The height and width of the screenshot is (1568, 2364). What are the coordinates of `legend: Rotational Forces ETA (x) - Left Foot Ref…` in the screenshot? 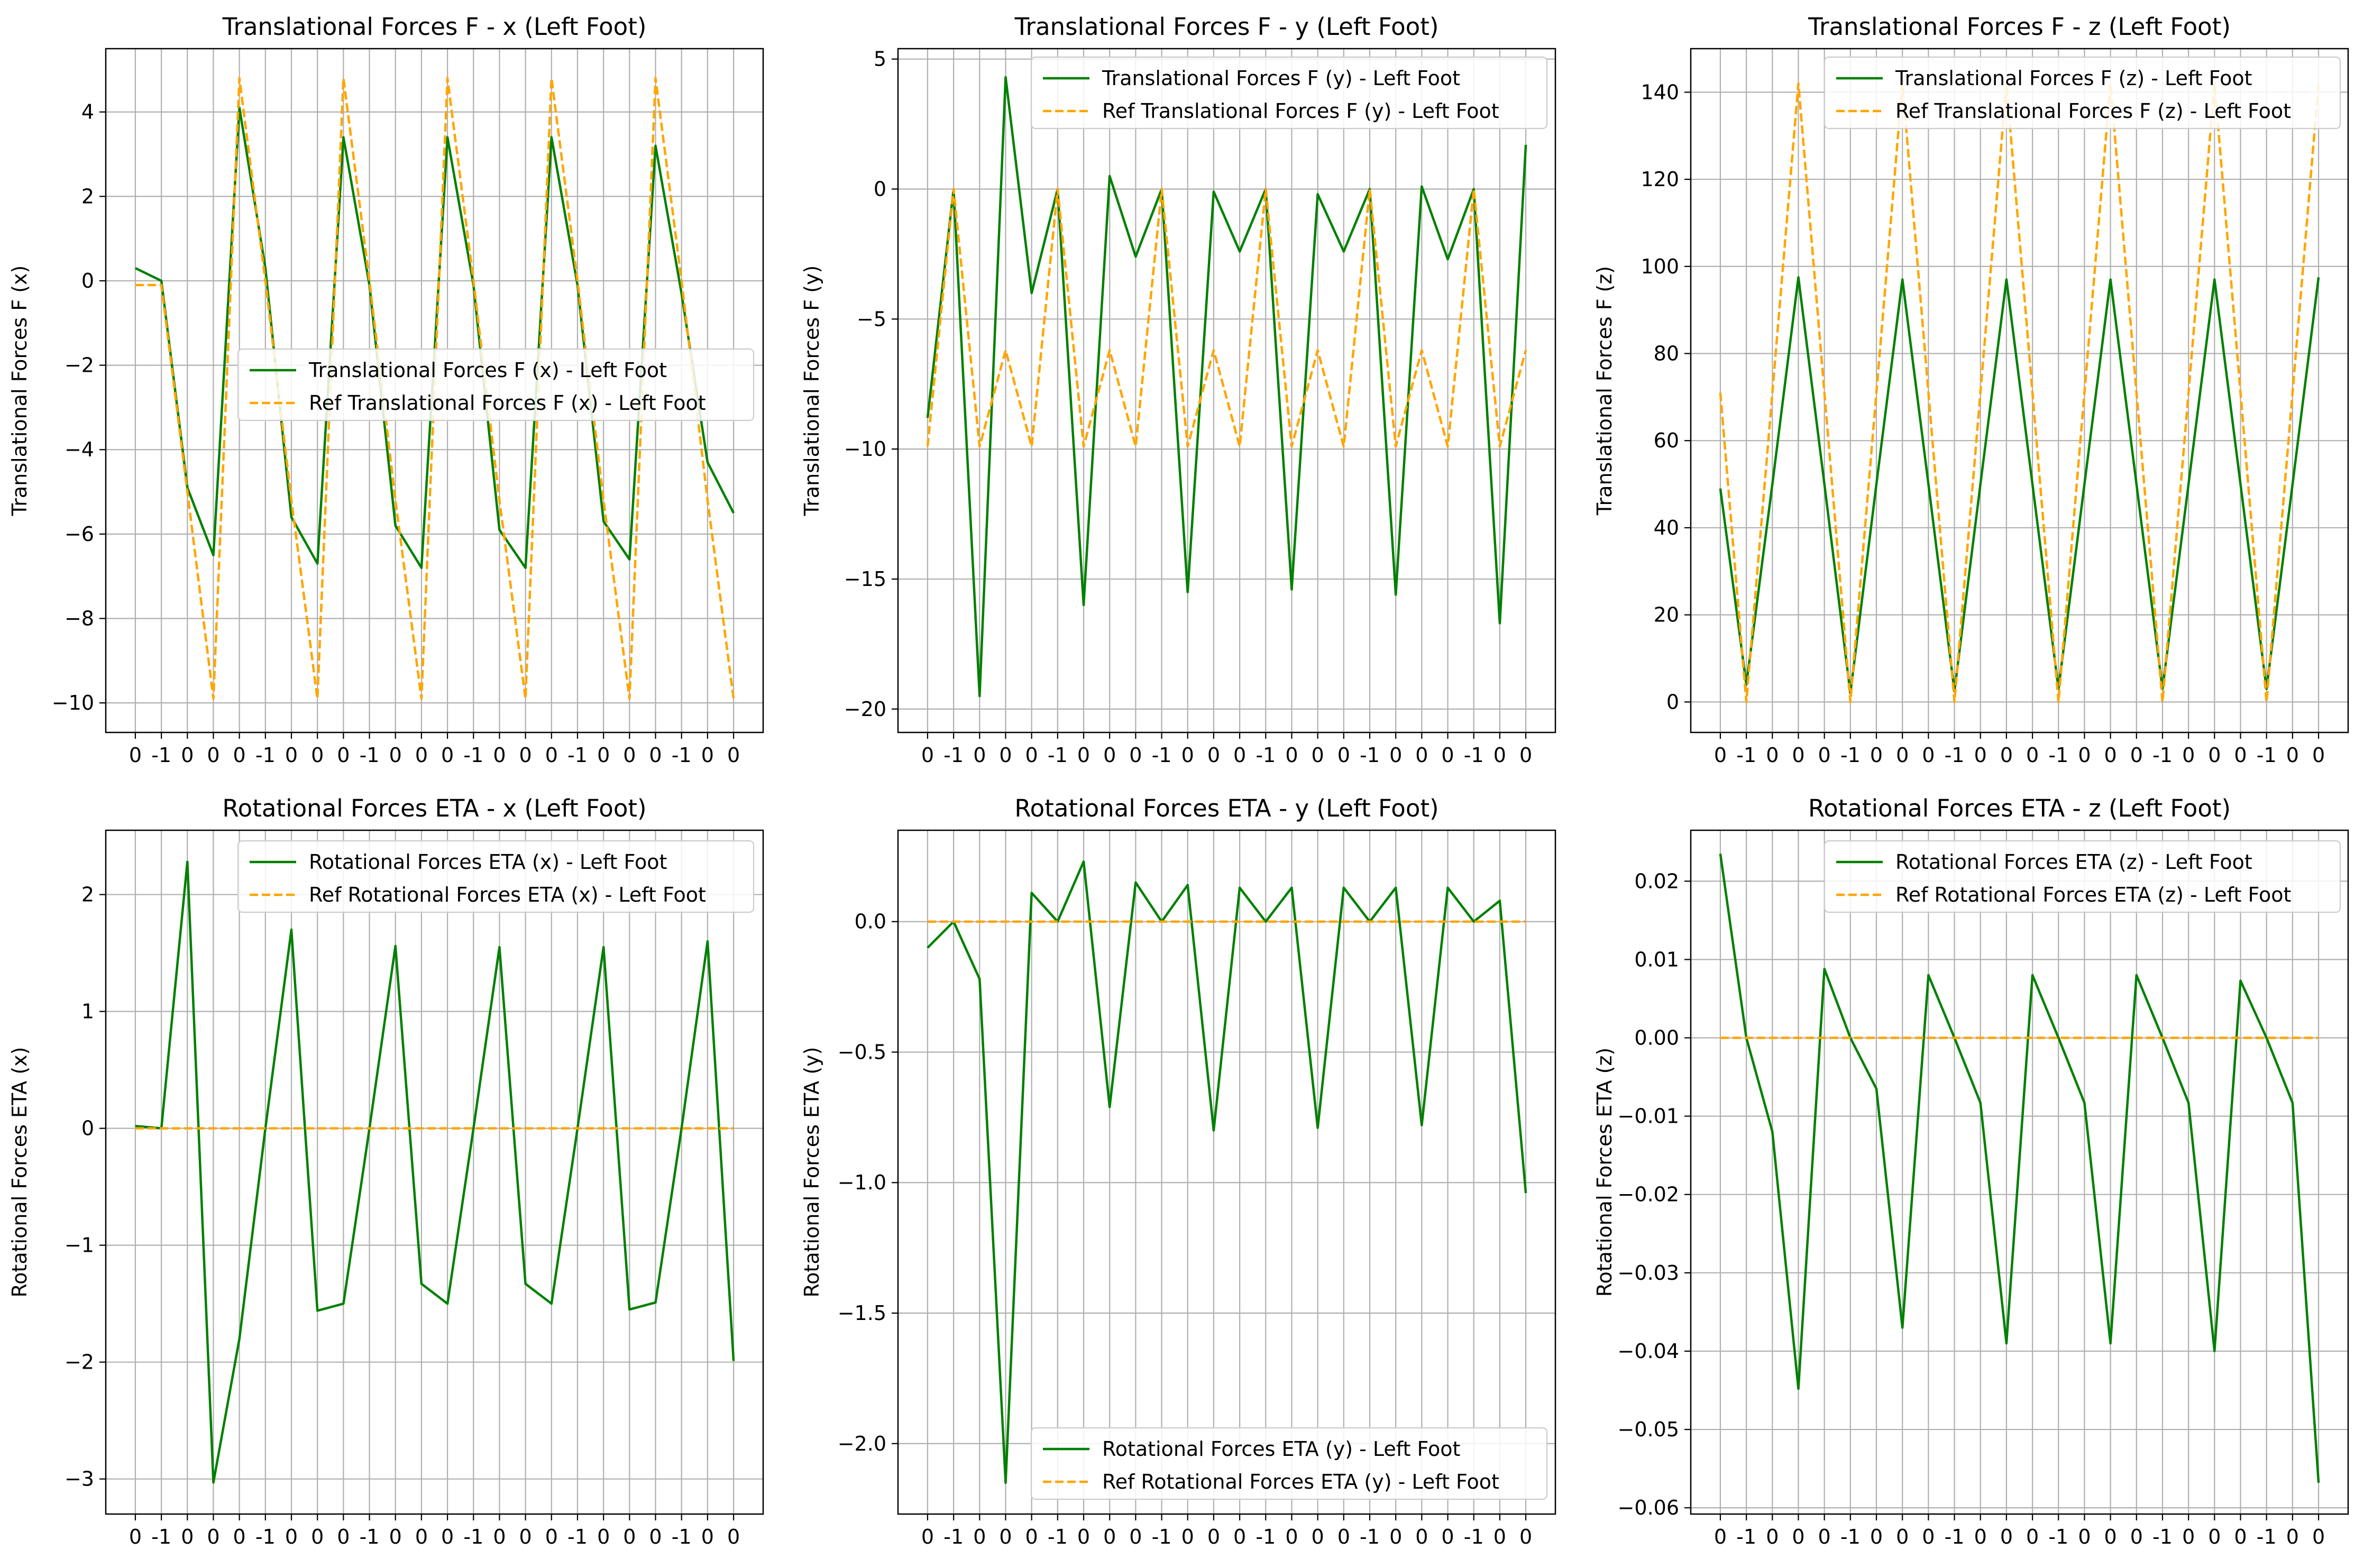 It's located at (496, 876).